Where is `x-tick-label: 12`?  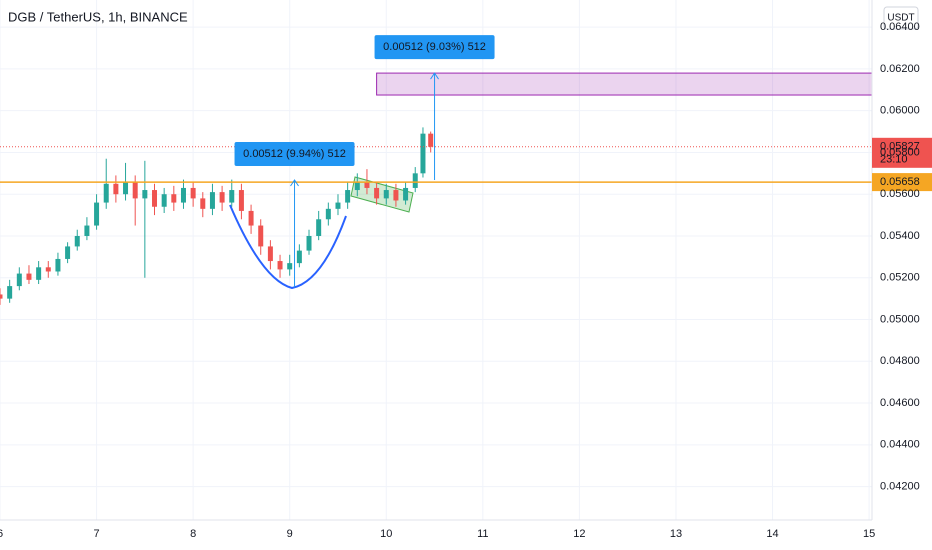
x-tick-label: 12 is located at coordinates (579, 534).